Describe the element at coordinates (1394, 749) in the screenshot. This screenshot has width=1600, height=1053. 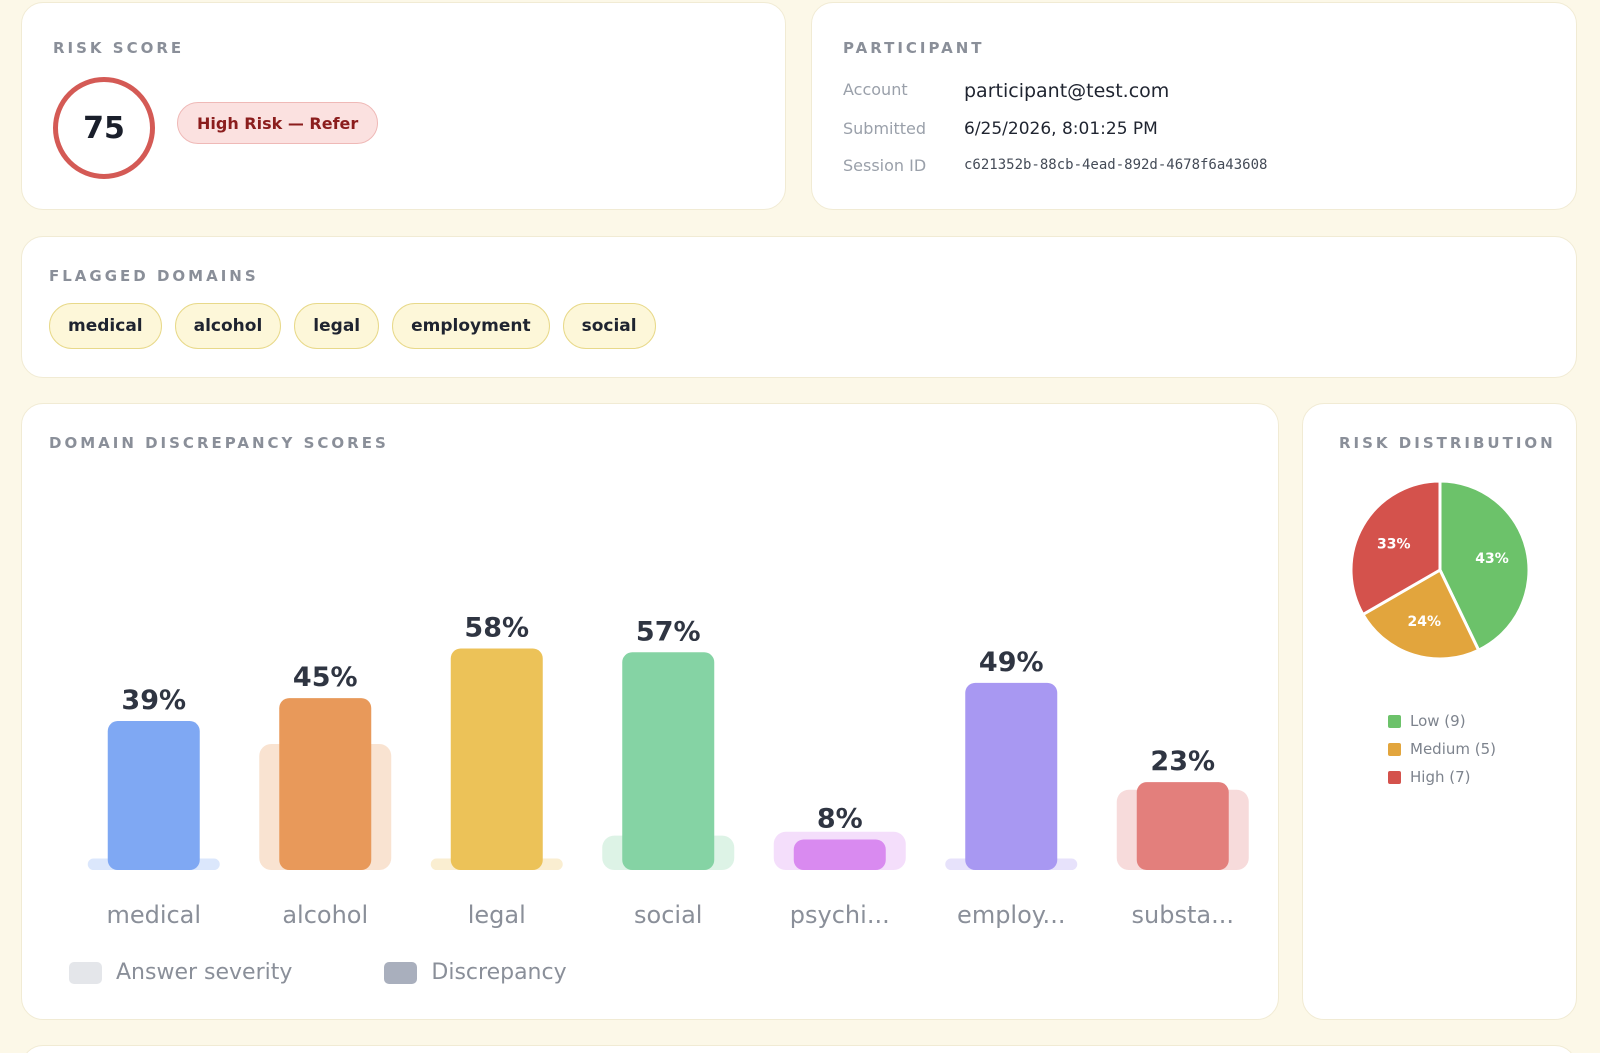
I see `pie-legend-swatch-medium` at that location.